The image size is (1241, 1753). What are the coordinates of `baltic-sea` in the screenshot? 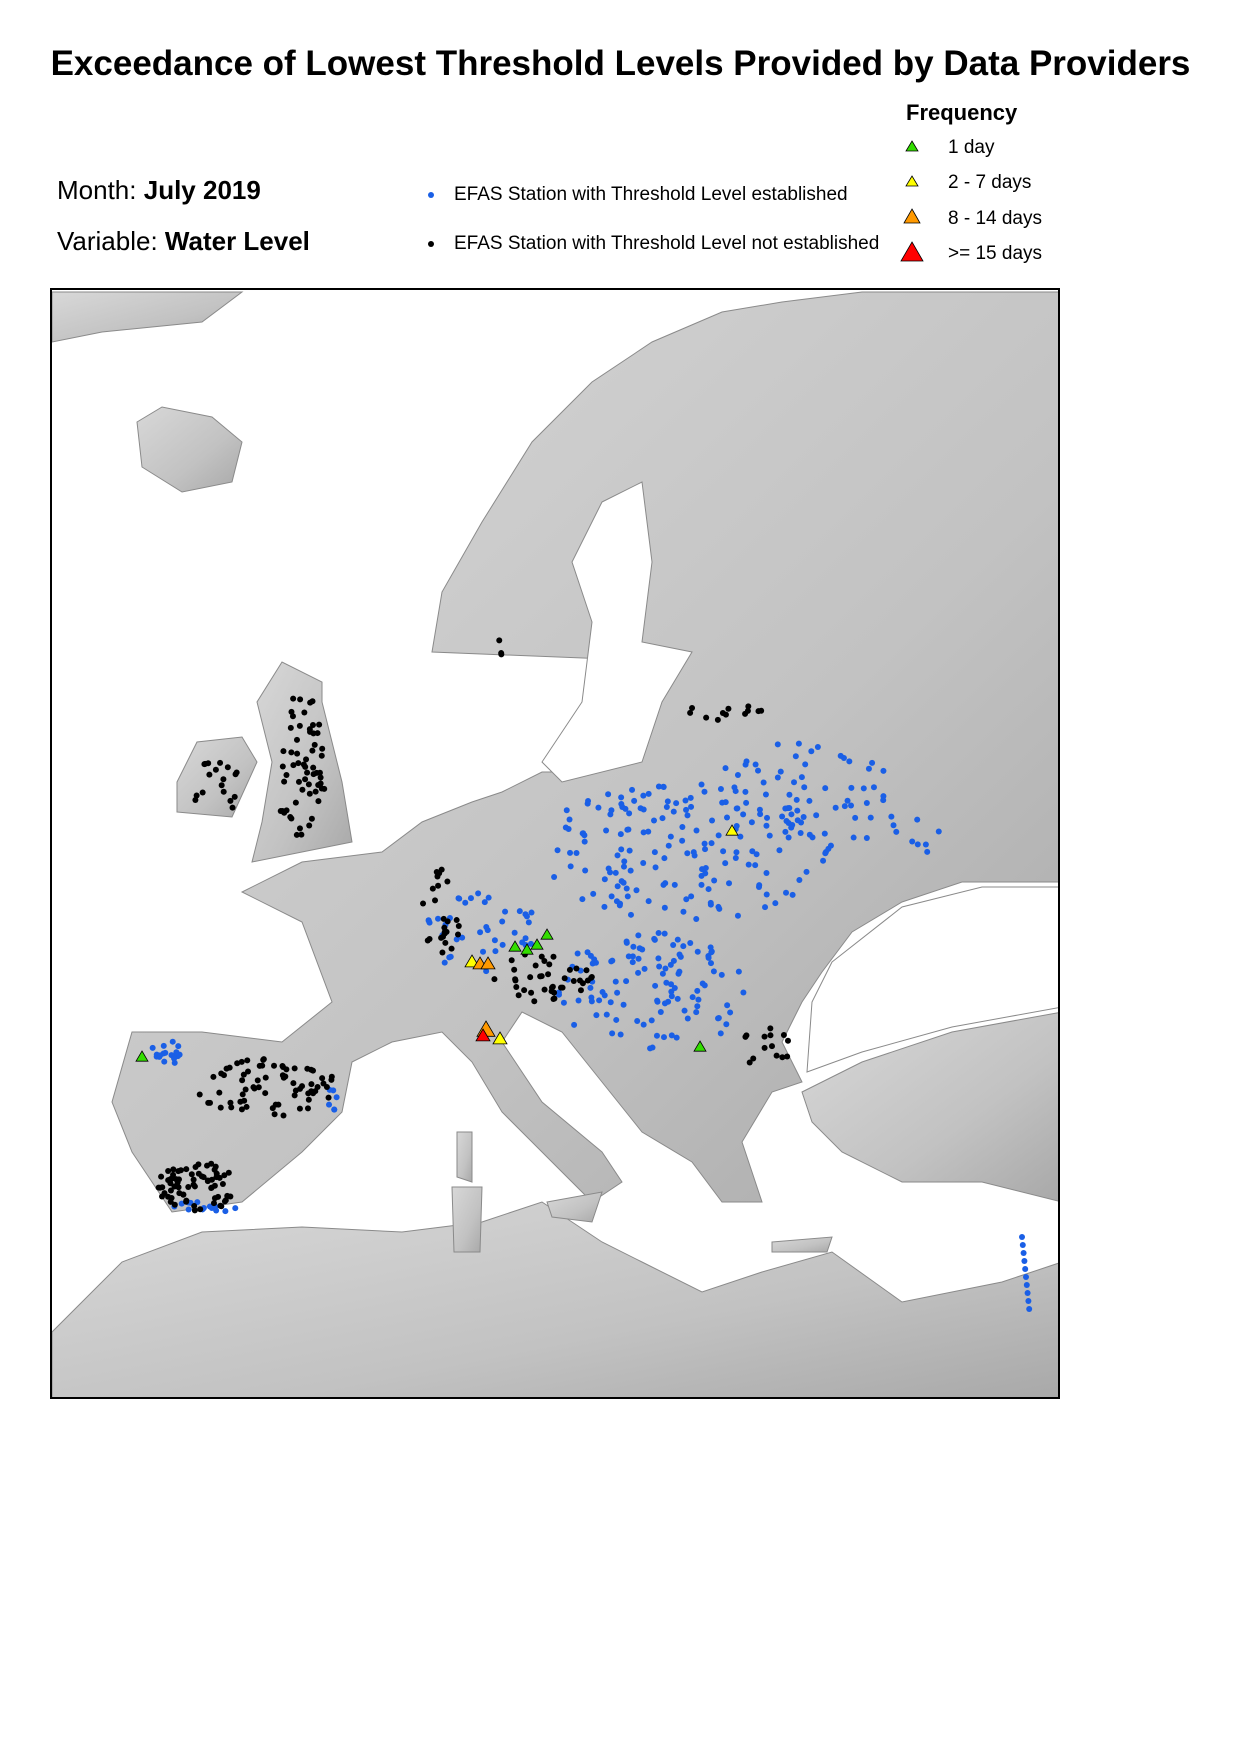 It's located at (617, 632).